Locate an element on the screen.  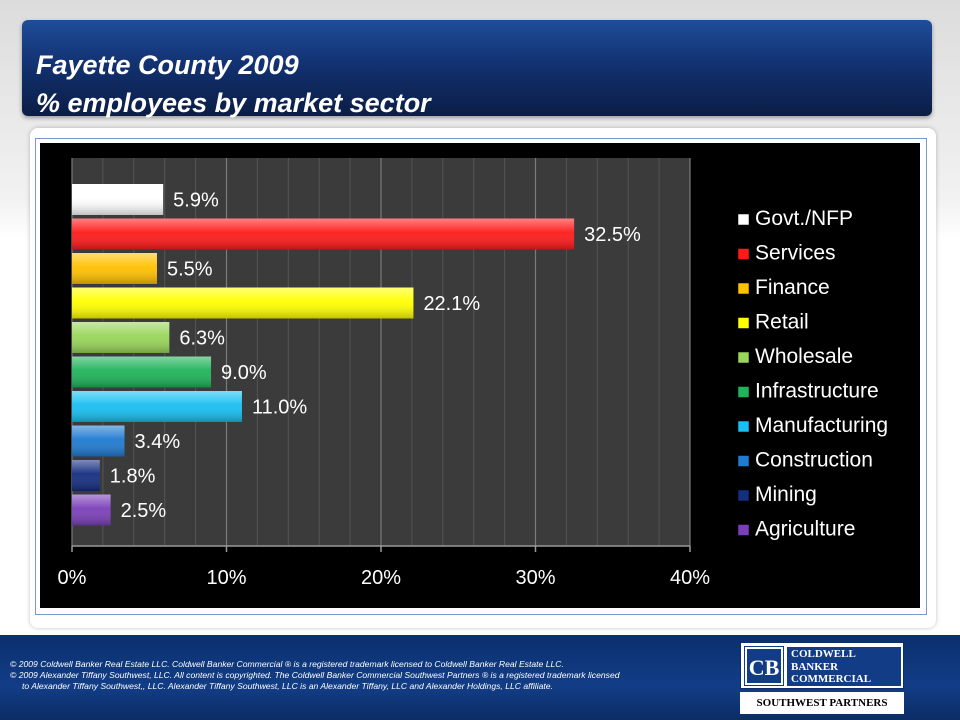
x-tick-label: 20% is located at coordinates (381, 578).